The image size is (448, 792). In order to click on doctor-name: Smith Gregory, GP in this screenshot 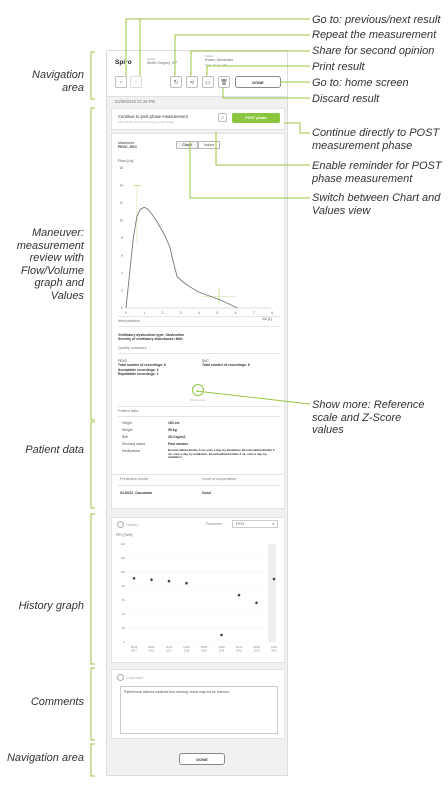, I will do `click(162, 63)`.